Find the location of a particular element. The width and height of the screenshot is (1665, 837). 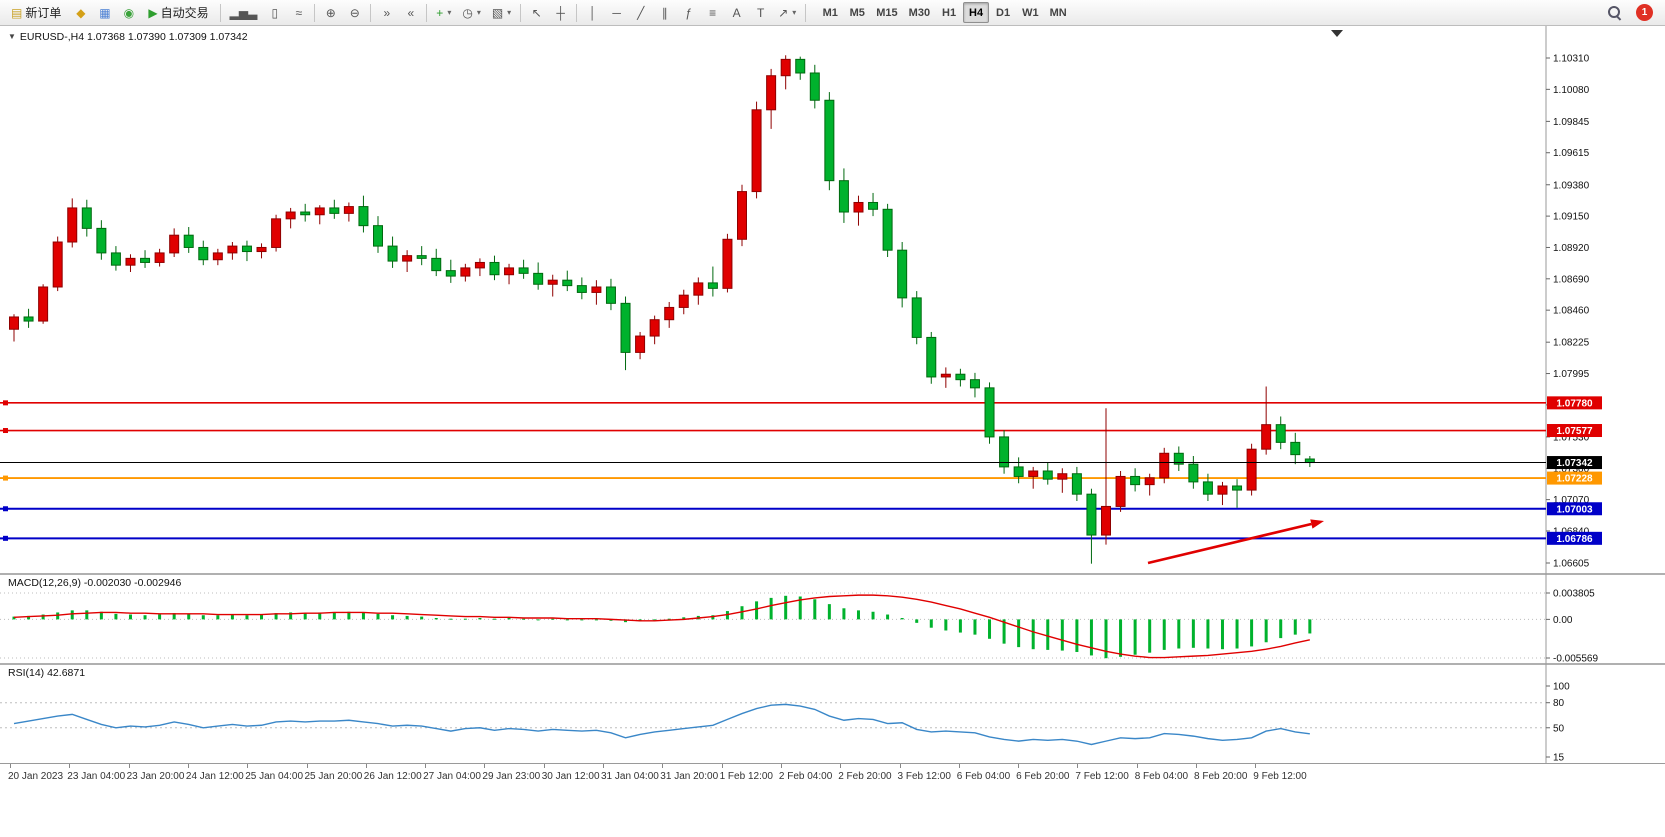

timeframe-mn-button: MN is located at coordinates (1058, 12).